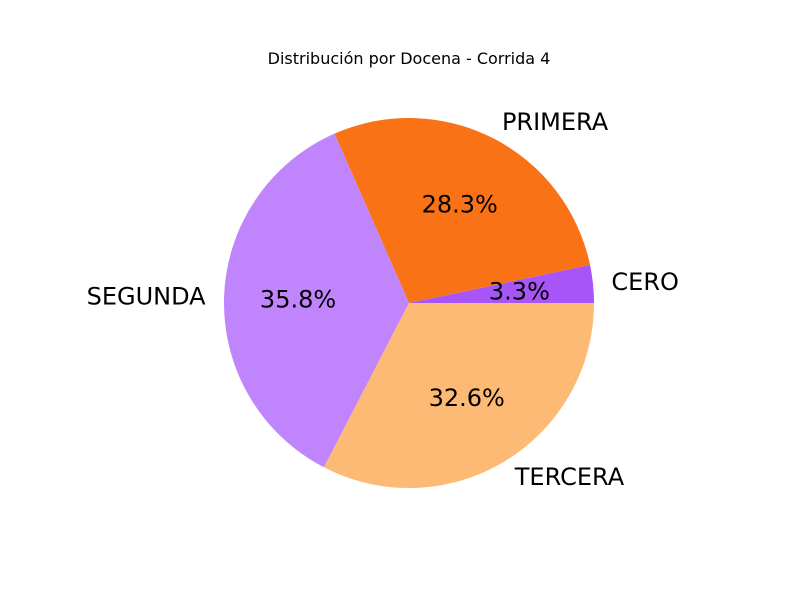 This screenshot has height=600, width=800. What do you see at coordinates (147, 297) in the screenshot?
I see `slice-label-segunda: SEGUNDA` at bounding box center [147, 297].